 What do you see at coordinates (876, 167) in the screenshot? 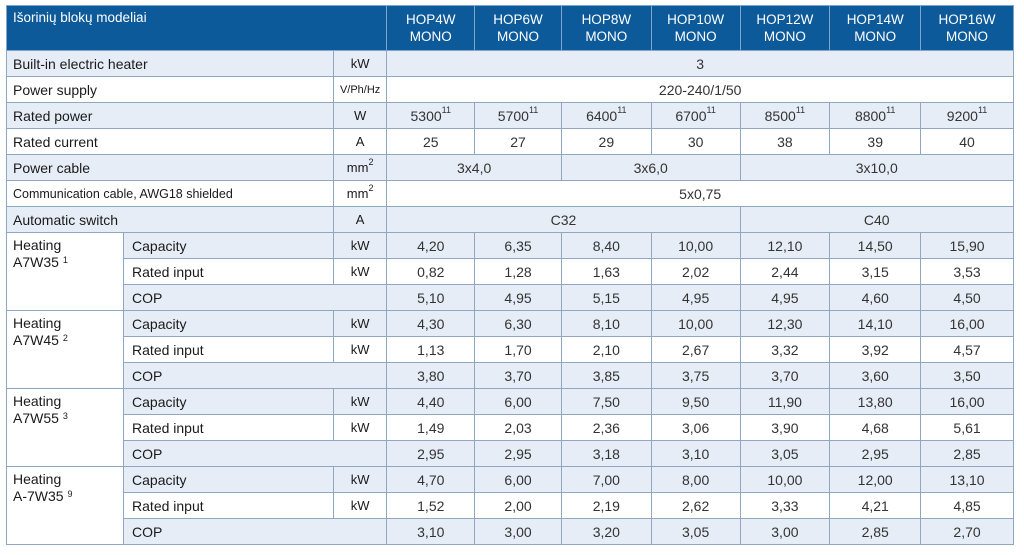
I see `table-cell: 3x10,0` at bounding box center [876, 167].